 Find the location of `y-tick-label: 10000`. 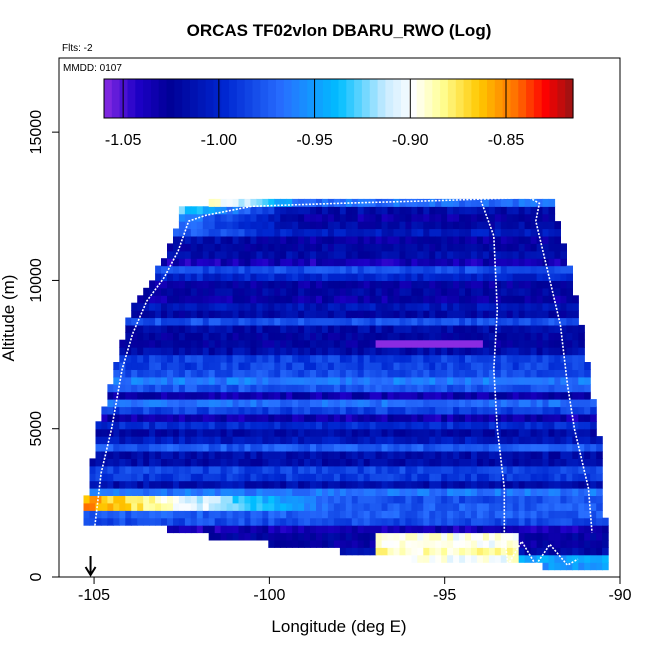

y-tick-label: 10000 is located at coordinates (36, 280).